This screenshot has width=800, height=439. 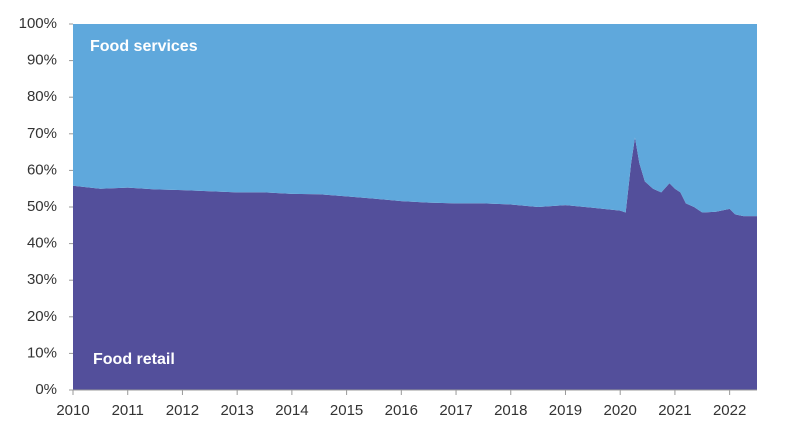 What do you see at coordinates (42, 279) in the screenshot?
I see `y-tick-label: 30%` at bounding box center [42, 279].